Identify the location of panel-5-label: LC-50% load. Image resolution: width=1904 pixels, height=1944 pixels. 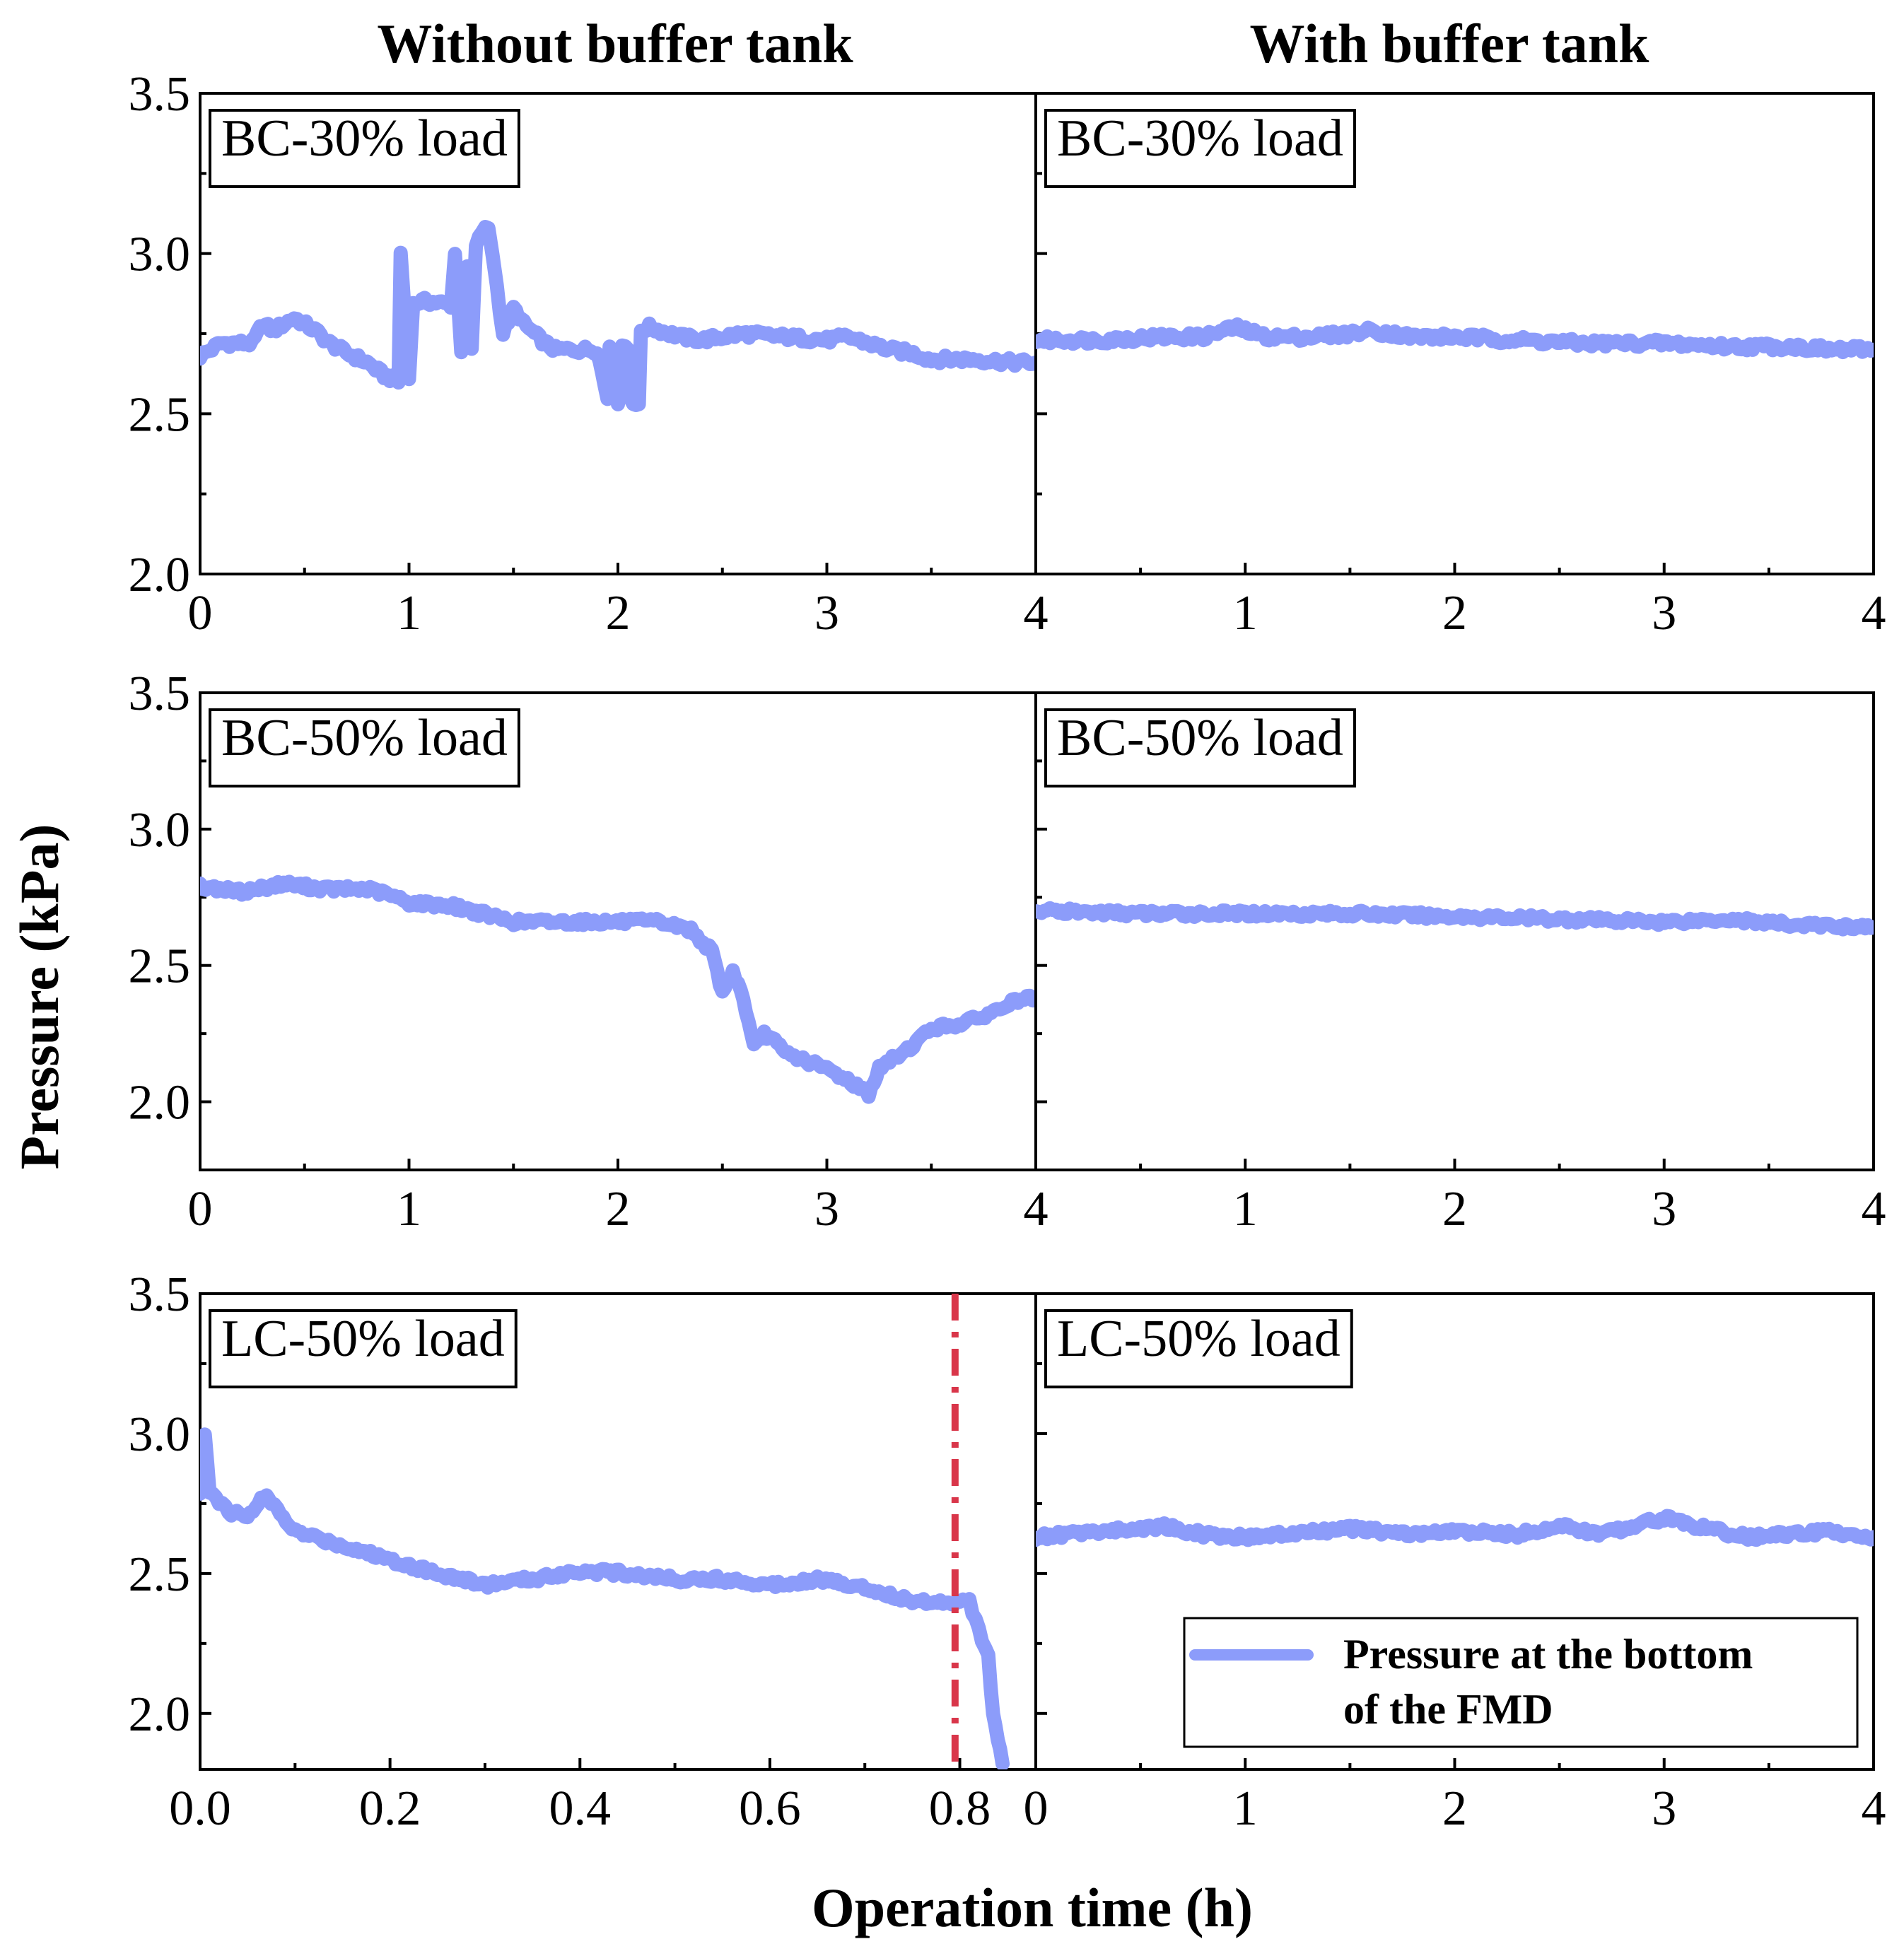
(363, 1339).